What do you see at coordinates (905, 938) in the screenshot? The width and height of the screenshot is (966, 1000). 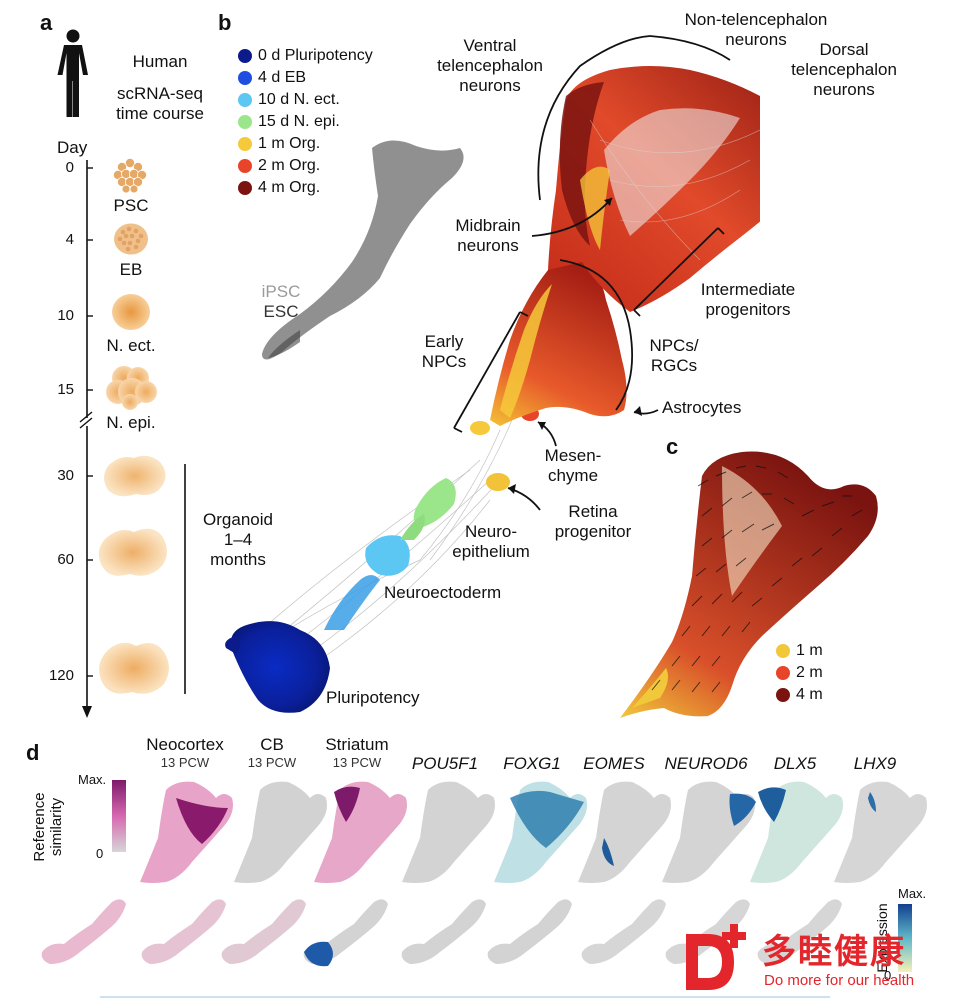 I see `expression-colorbar` at bounding box center [905, 938].